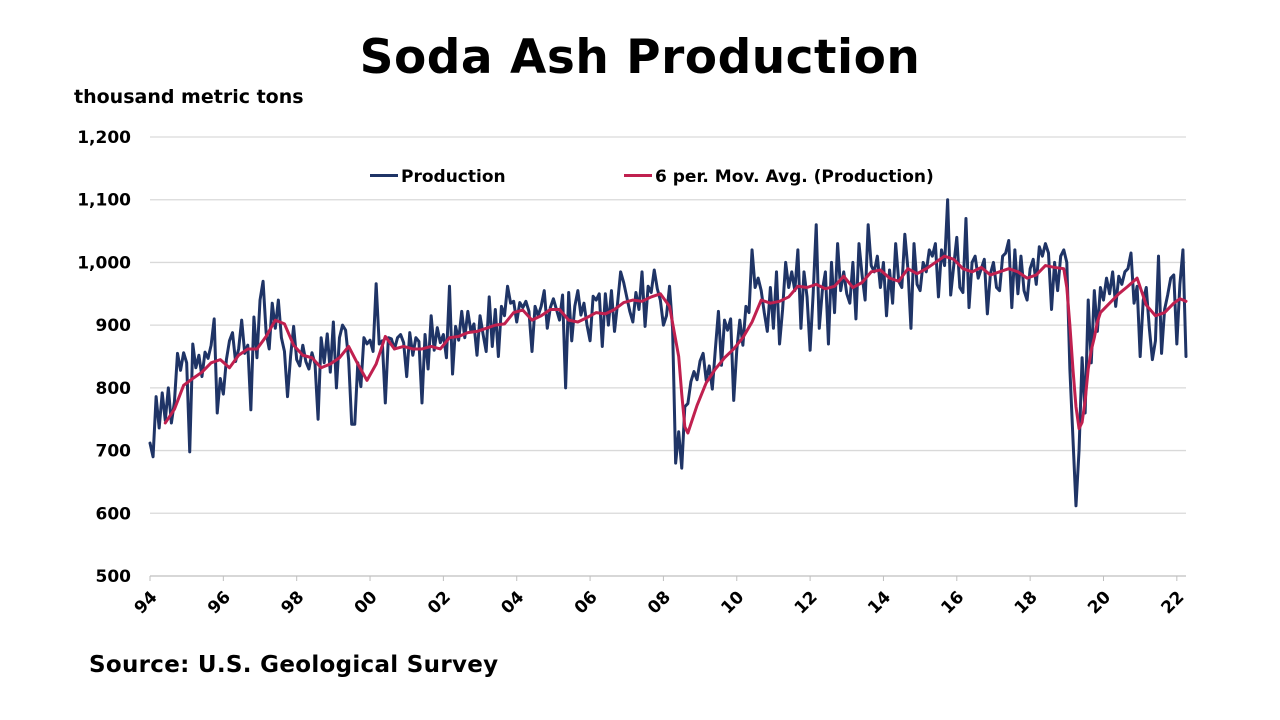 Image resolution: width=1280 pixels, height=720 pixels. What do you see at coordinates (1099, 602) in the screenshot?
I see `x-tick-label: 20` at bounding box center [1099, 602].